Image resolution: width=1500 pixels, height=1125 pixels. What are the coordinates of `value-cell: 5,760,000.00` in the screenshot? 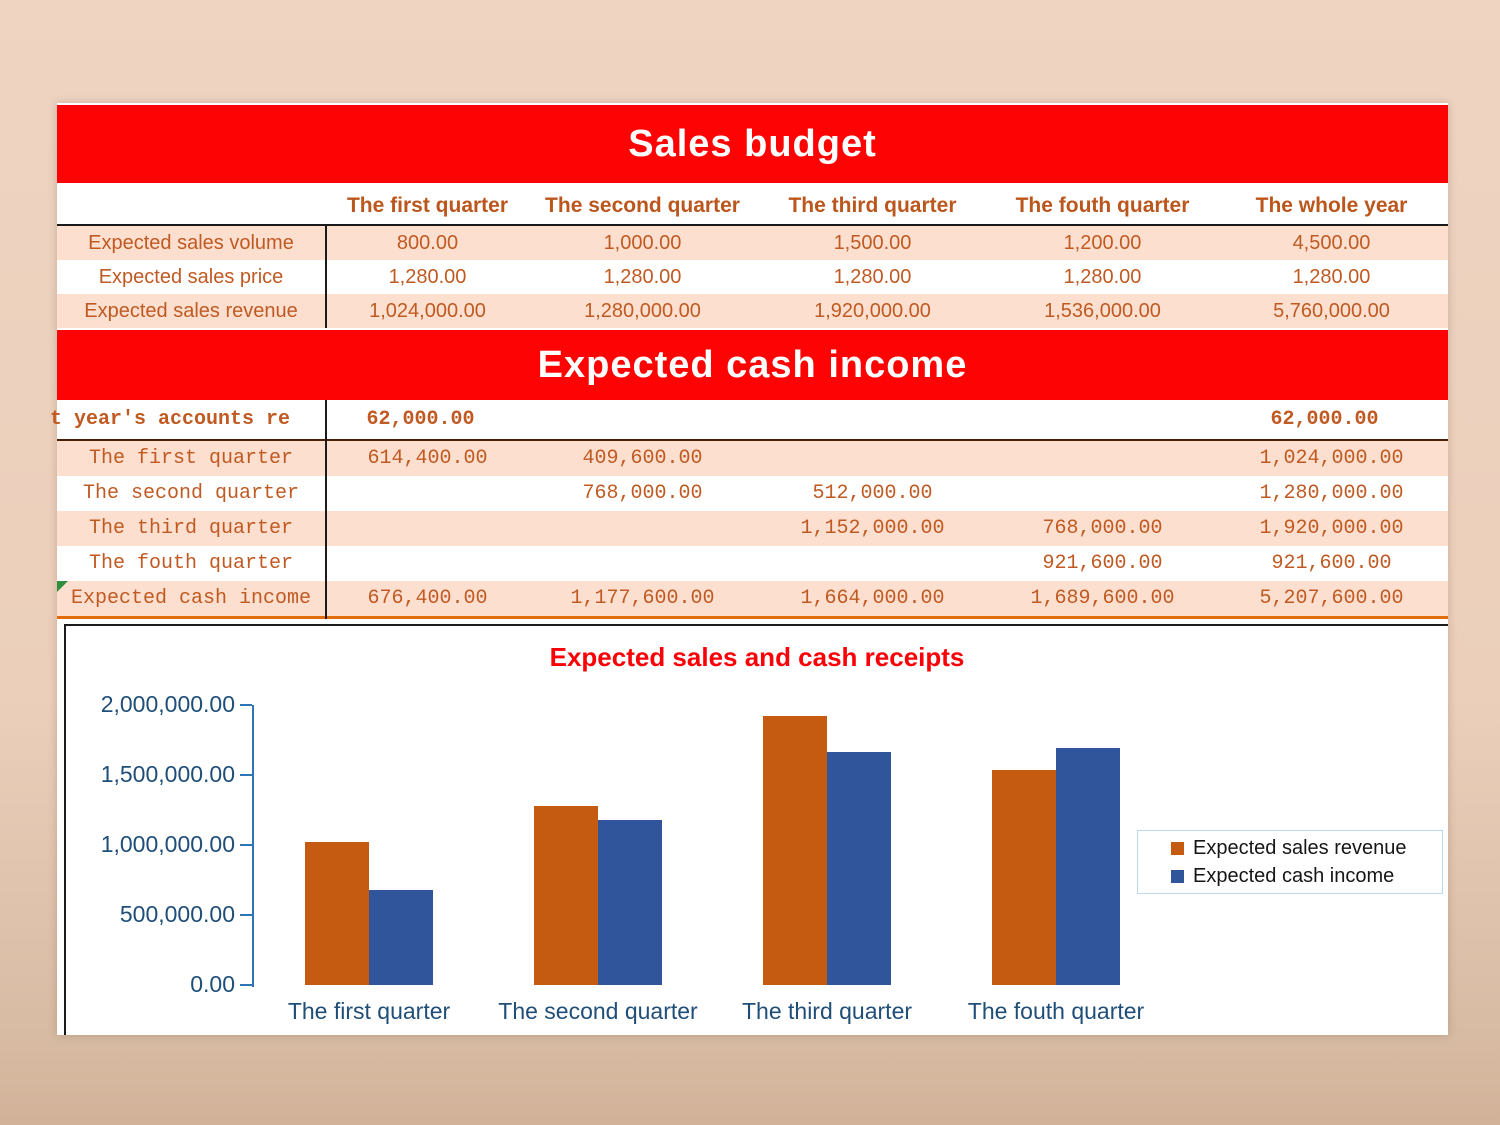 It's located at (1331, 310).